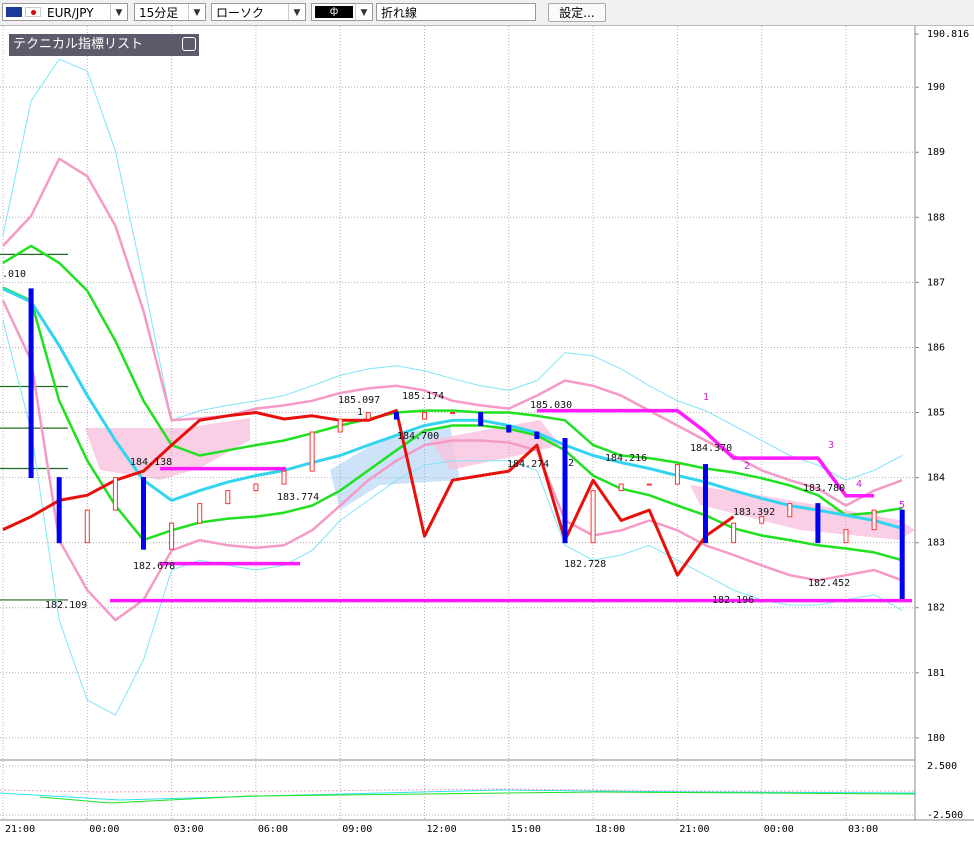 The image size is (974, 841). I want to click on y-tick-label: 185, so click(936, 413).